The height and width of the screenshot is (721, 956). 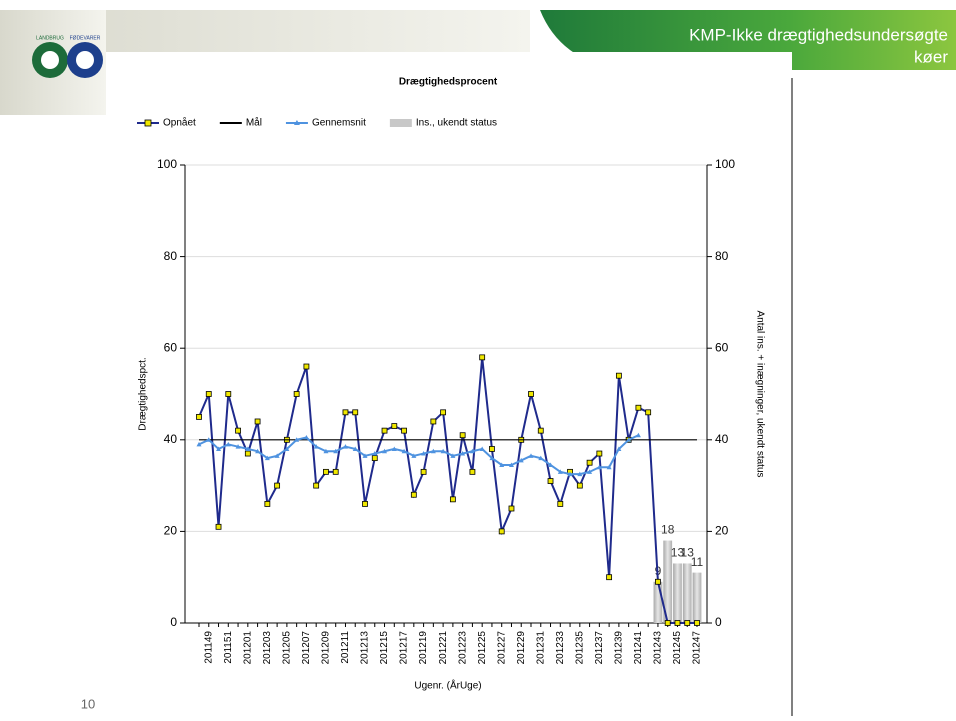 I want to click on x-tick-label: 201209, so click(x=326, y=648).